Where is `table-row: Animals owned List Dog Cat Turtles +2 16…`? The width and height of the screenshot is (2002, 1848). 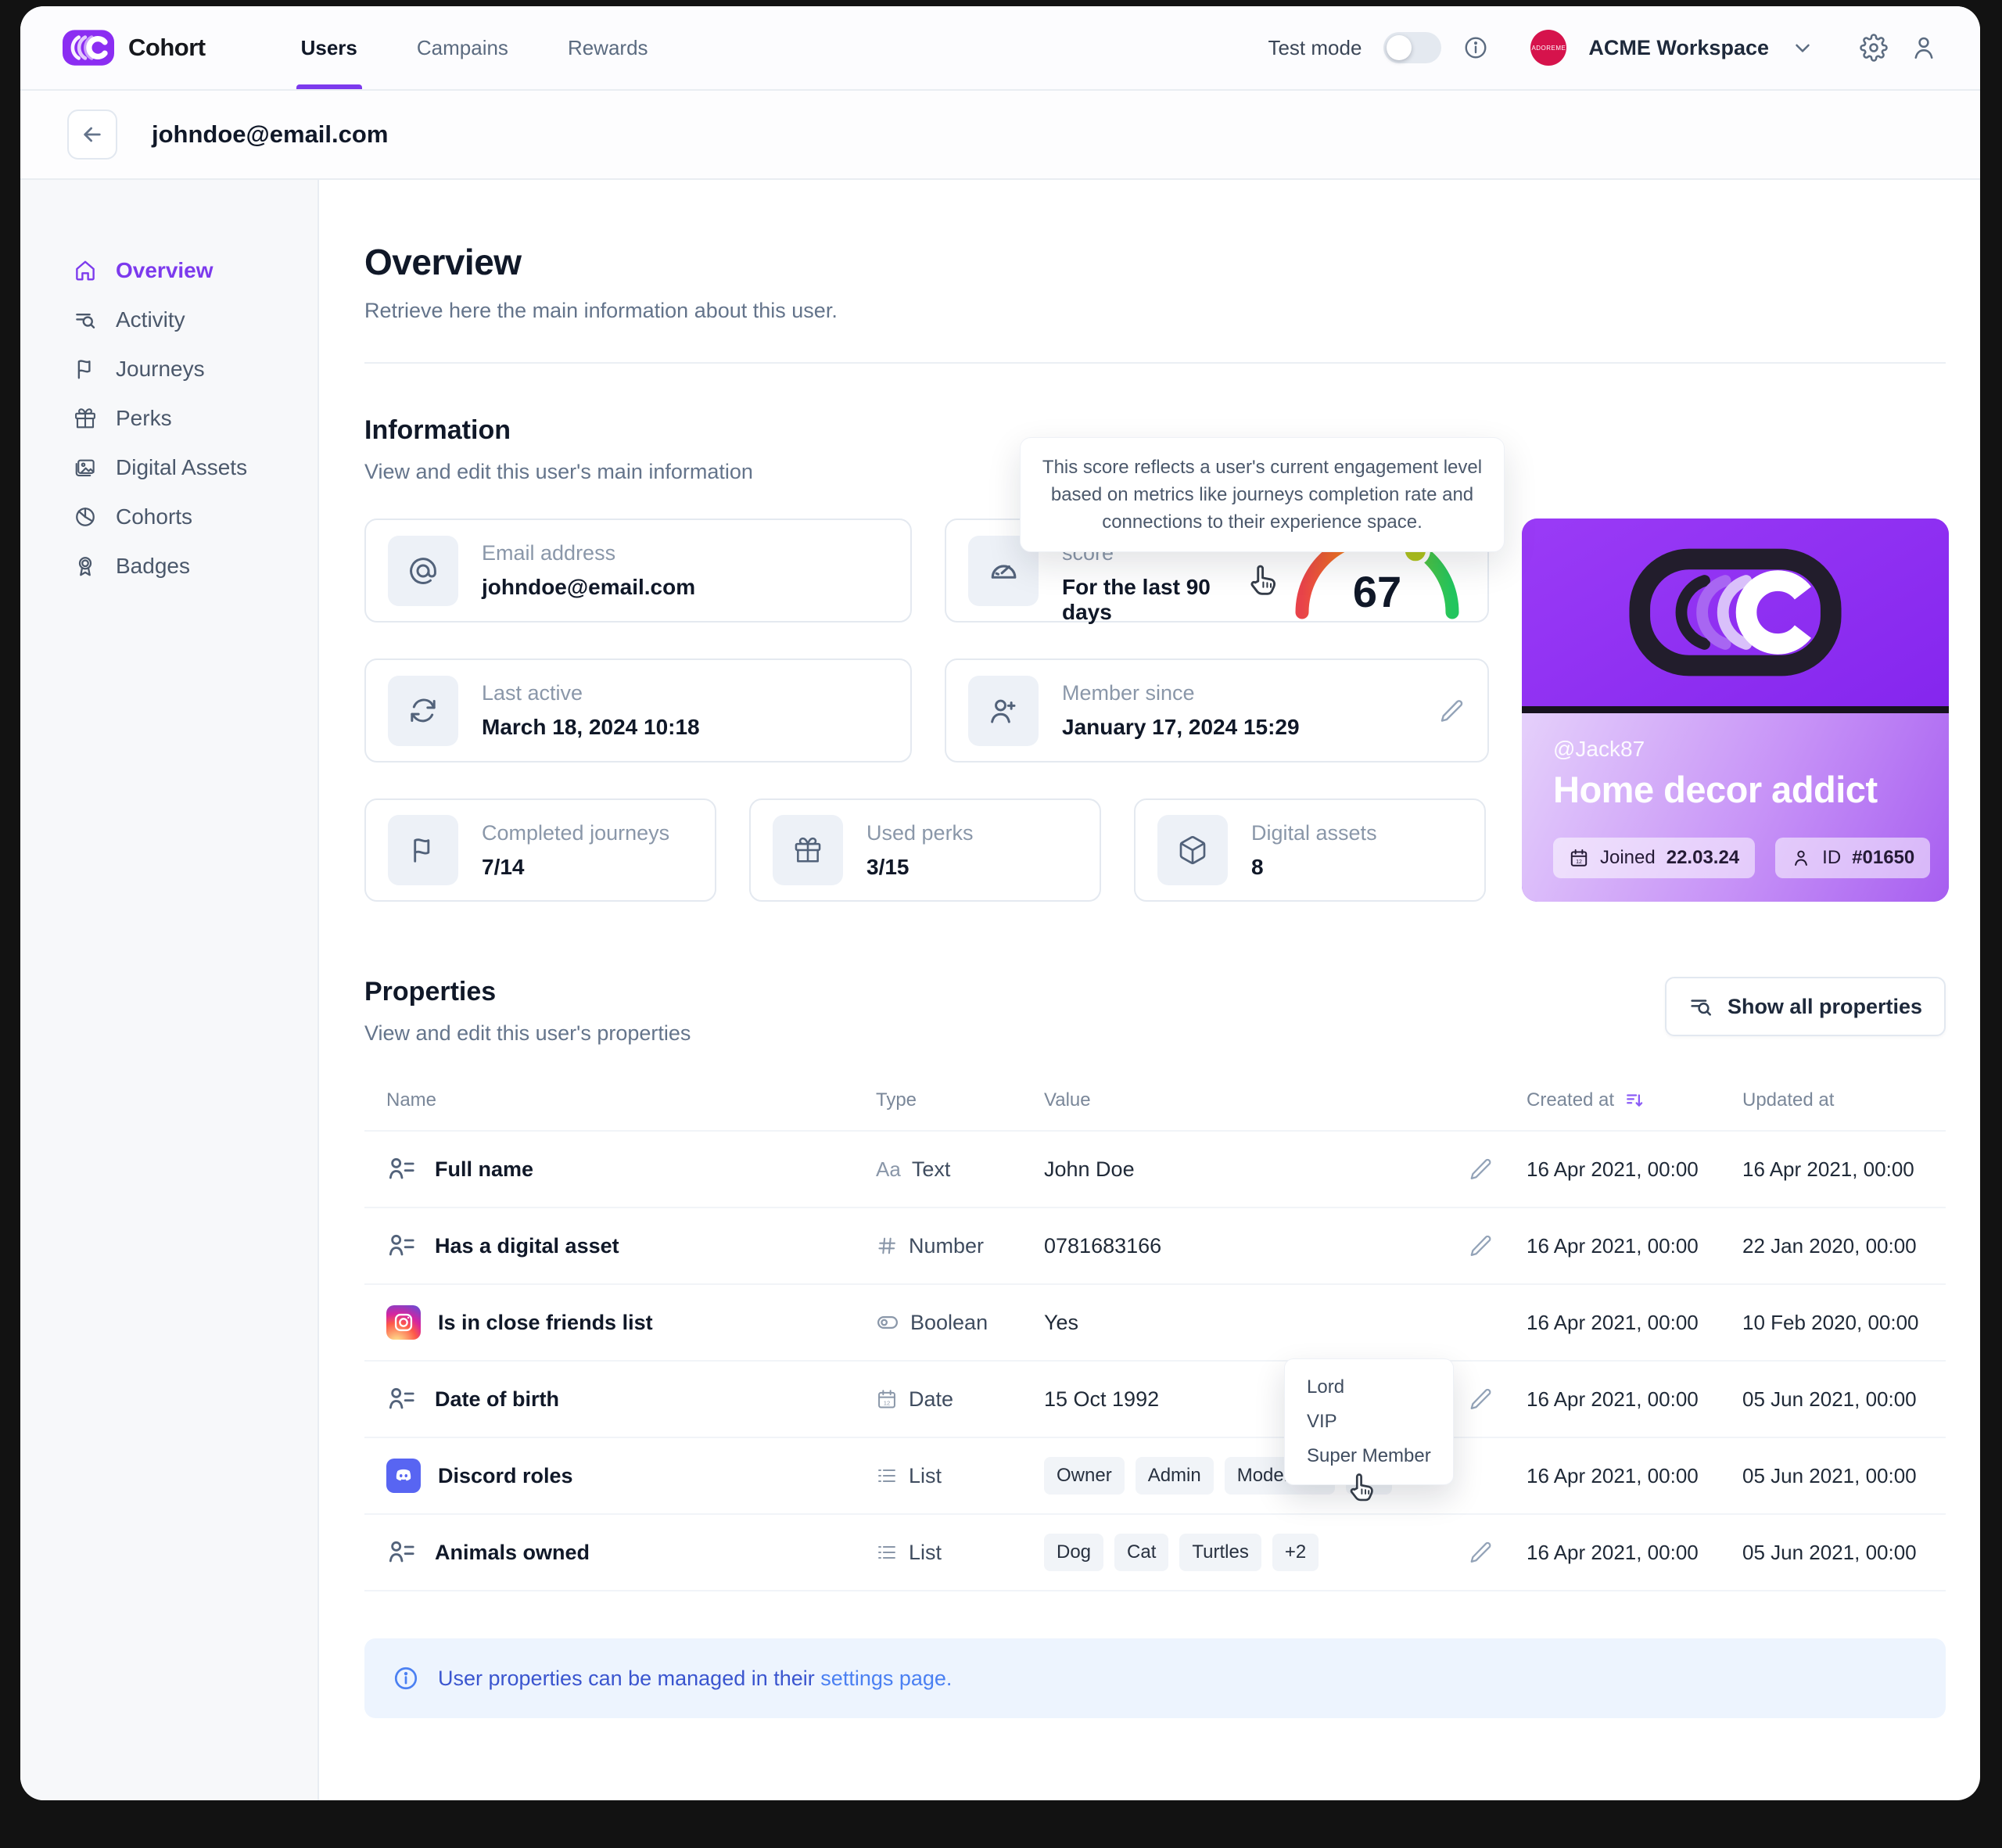 table-row: Animals owned List Dog Cat Turtles +2 16… is located at coordinates (1155, 1552).